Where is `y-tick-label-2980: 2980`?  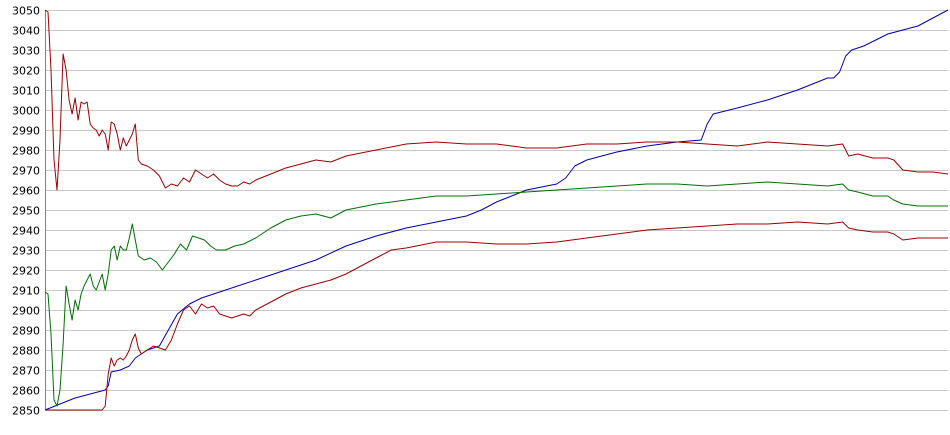
y-tick-label-2980: 2980 is located at coordinates (26, 151).